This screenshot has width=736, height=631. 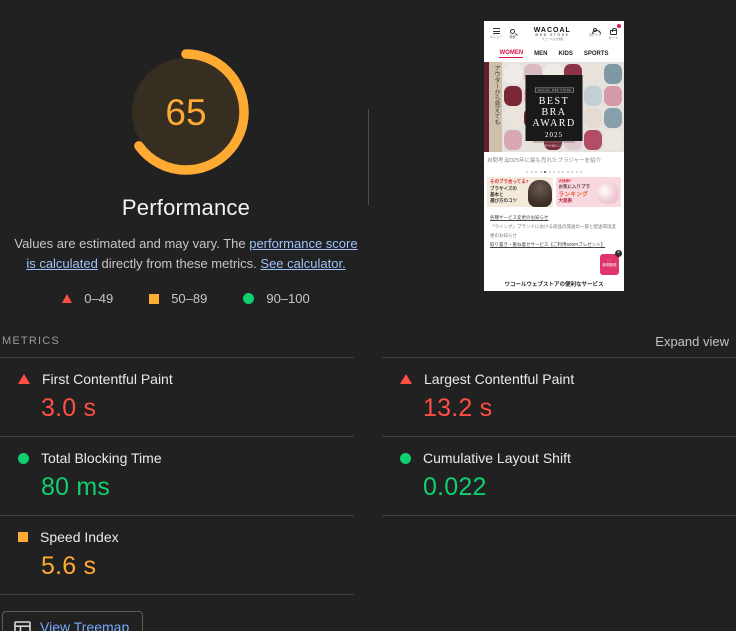 What do you see at coordinates (69, 566) in the screenshot?
I see `metric-value: 5.6 s` at bounding box center [69, 566].